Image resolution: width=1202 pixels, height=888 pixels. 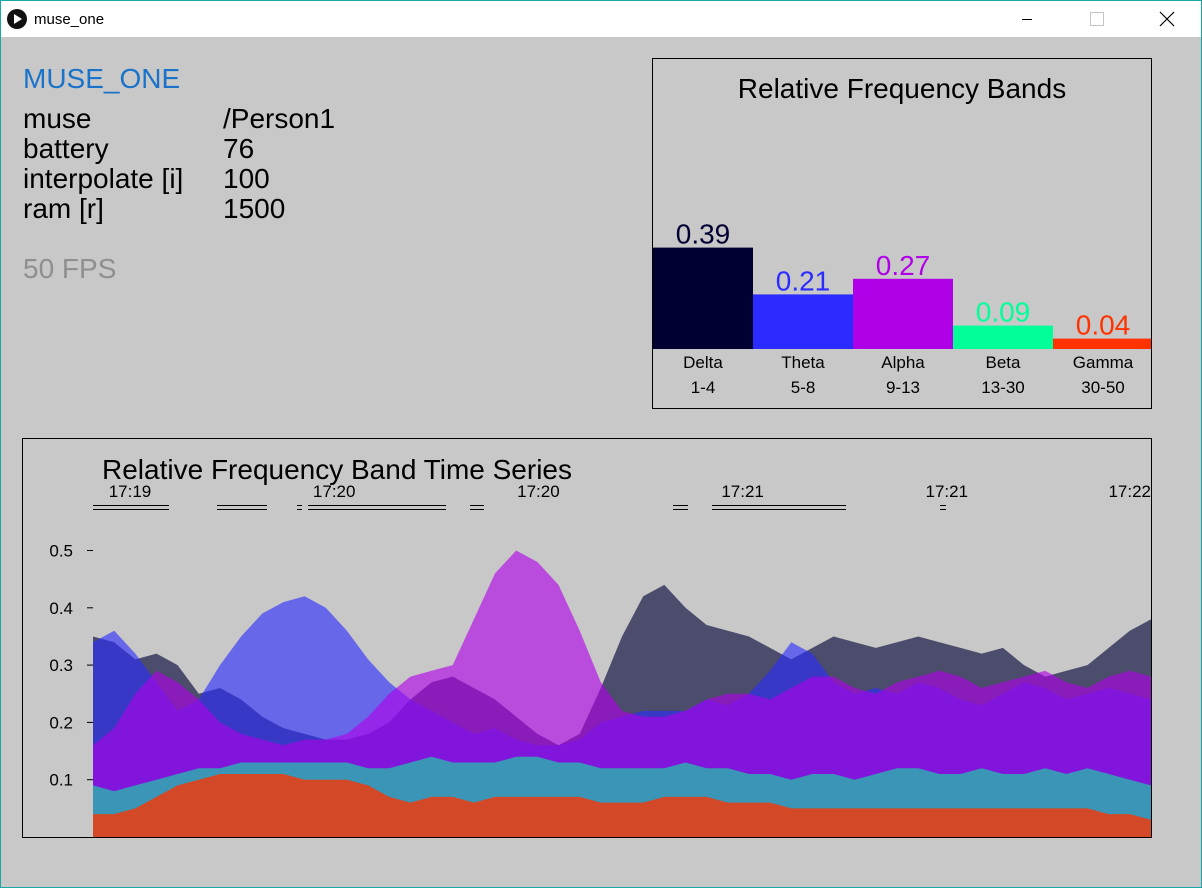 I want to click on info-value: 1500, so click(x=254, y=208).